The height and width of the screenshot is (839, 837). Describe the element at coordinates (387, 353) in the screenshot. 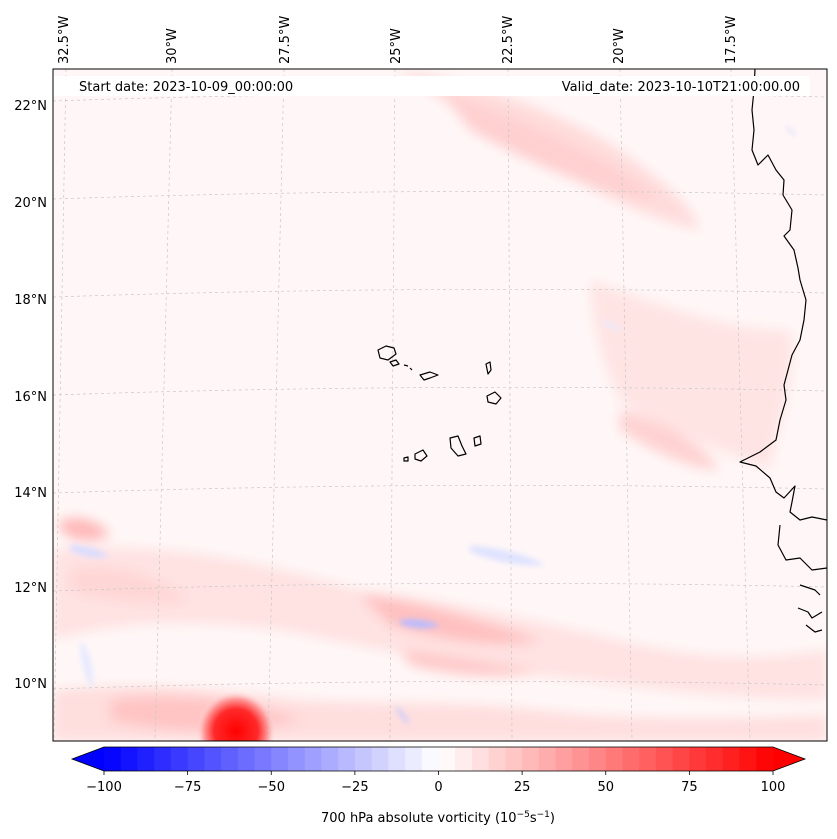

I see `cape-verde-santo-antao` at that location.